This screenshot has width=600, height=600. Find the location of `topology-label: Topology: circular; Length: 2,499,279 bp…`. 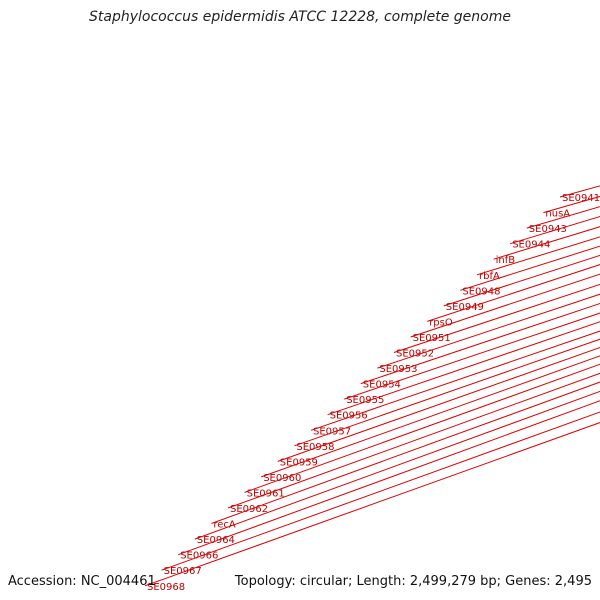

topology-label: Topology: circular; Length: 2,499,279 bp… is located at coordinates (413, 581).